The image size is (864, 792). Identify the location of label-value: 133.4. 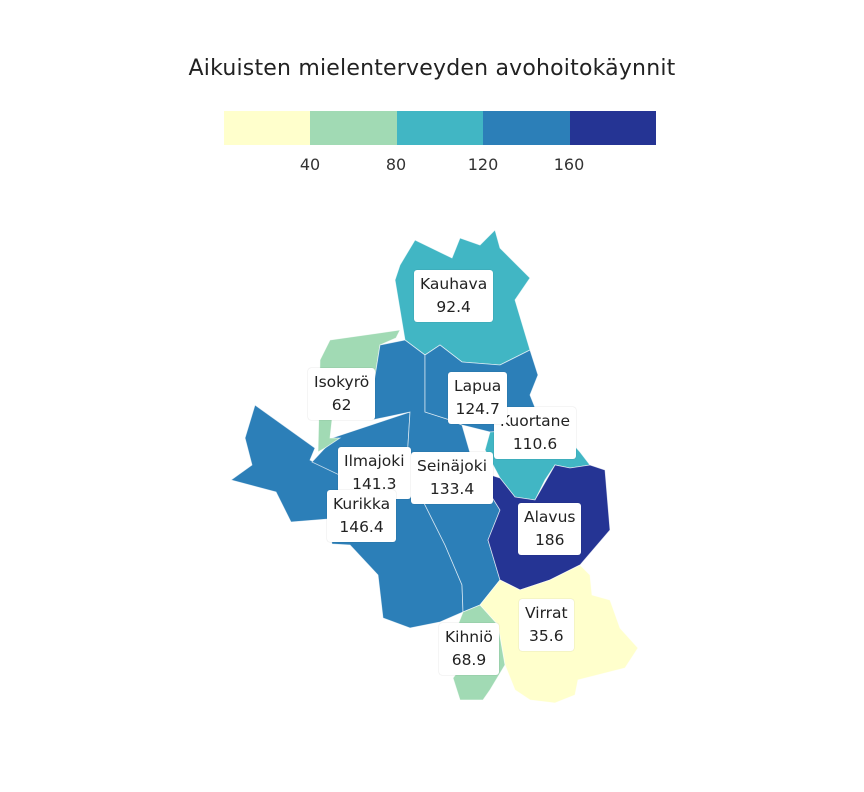
(452, 489).